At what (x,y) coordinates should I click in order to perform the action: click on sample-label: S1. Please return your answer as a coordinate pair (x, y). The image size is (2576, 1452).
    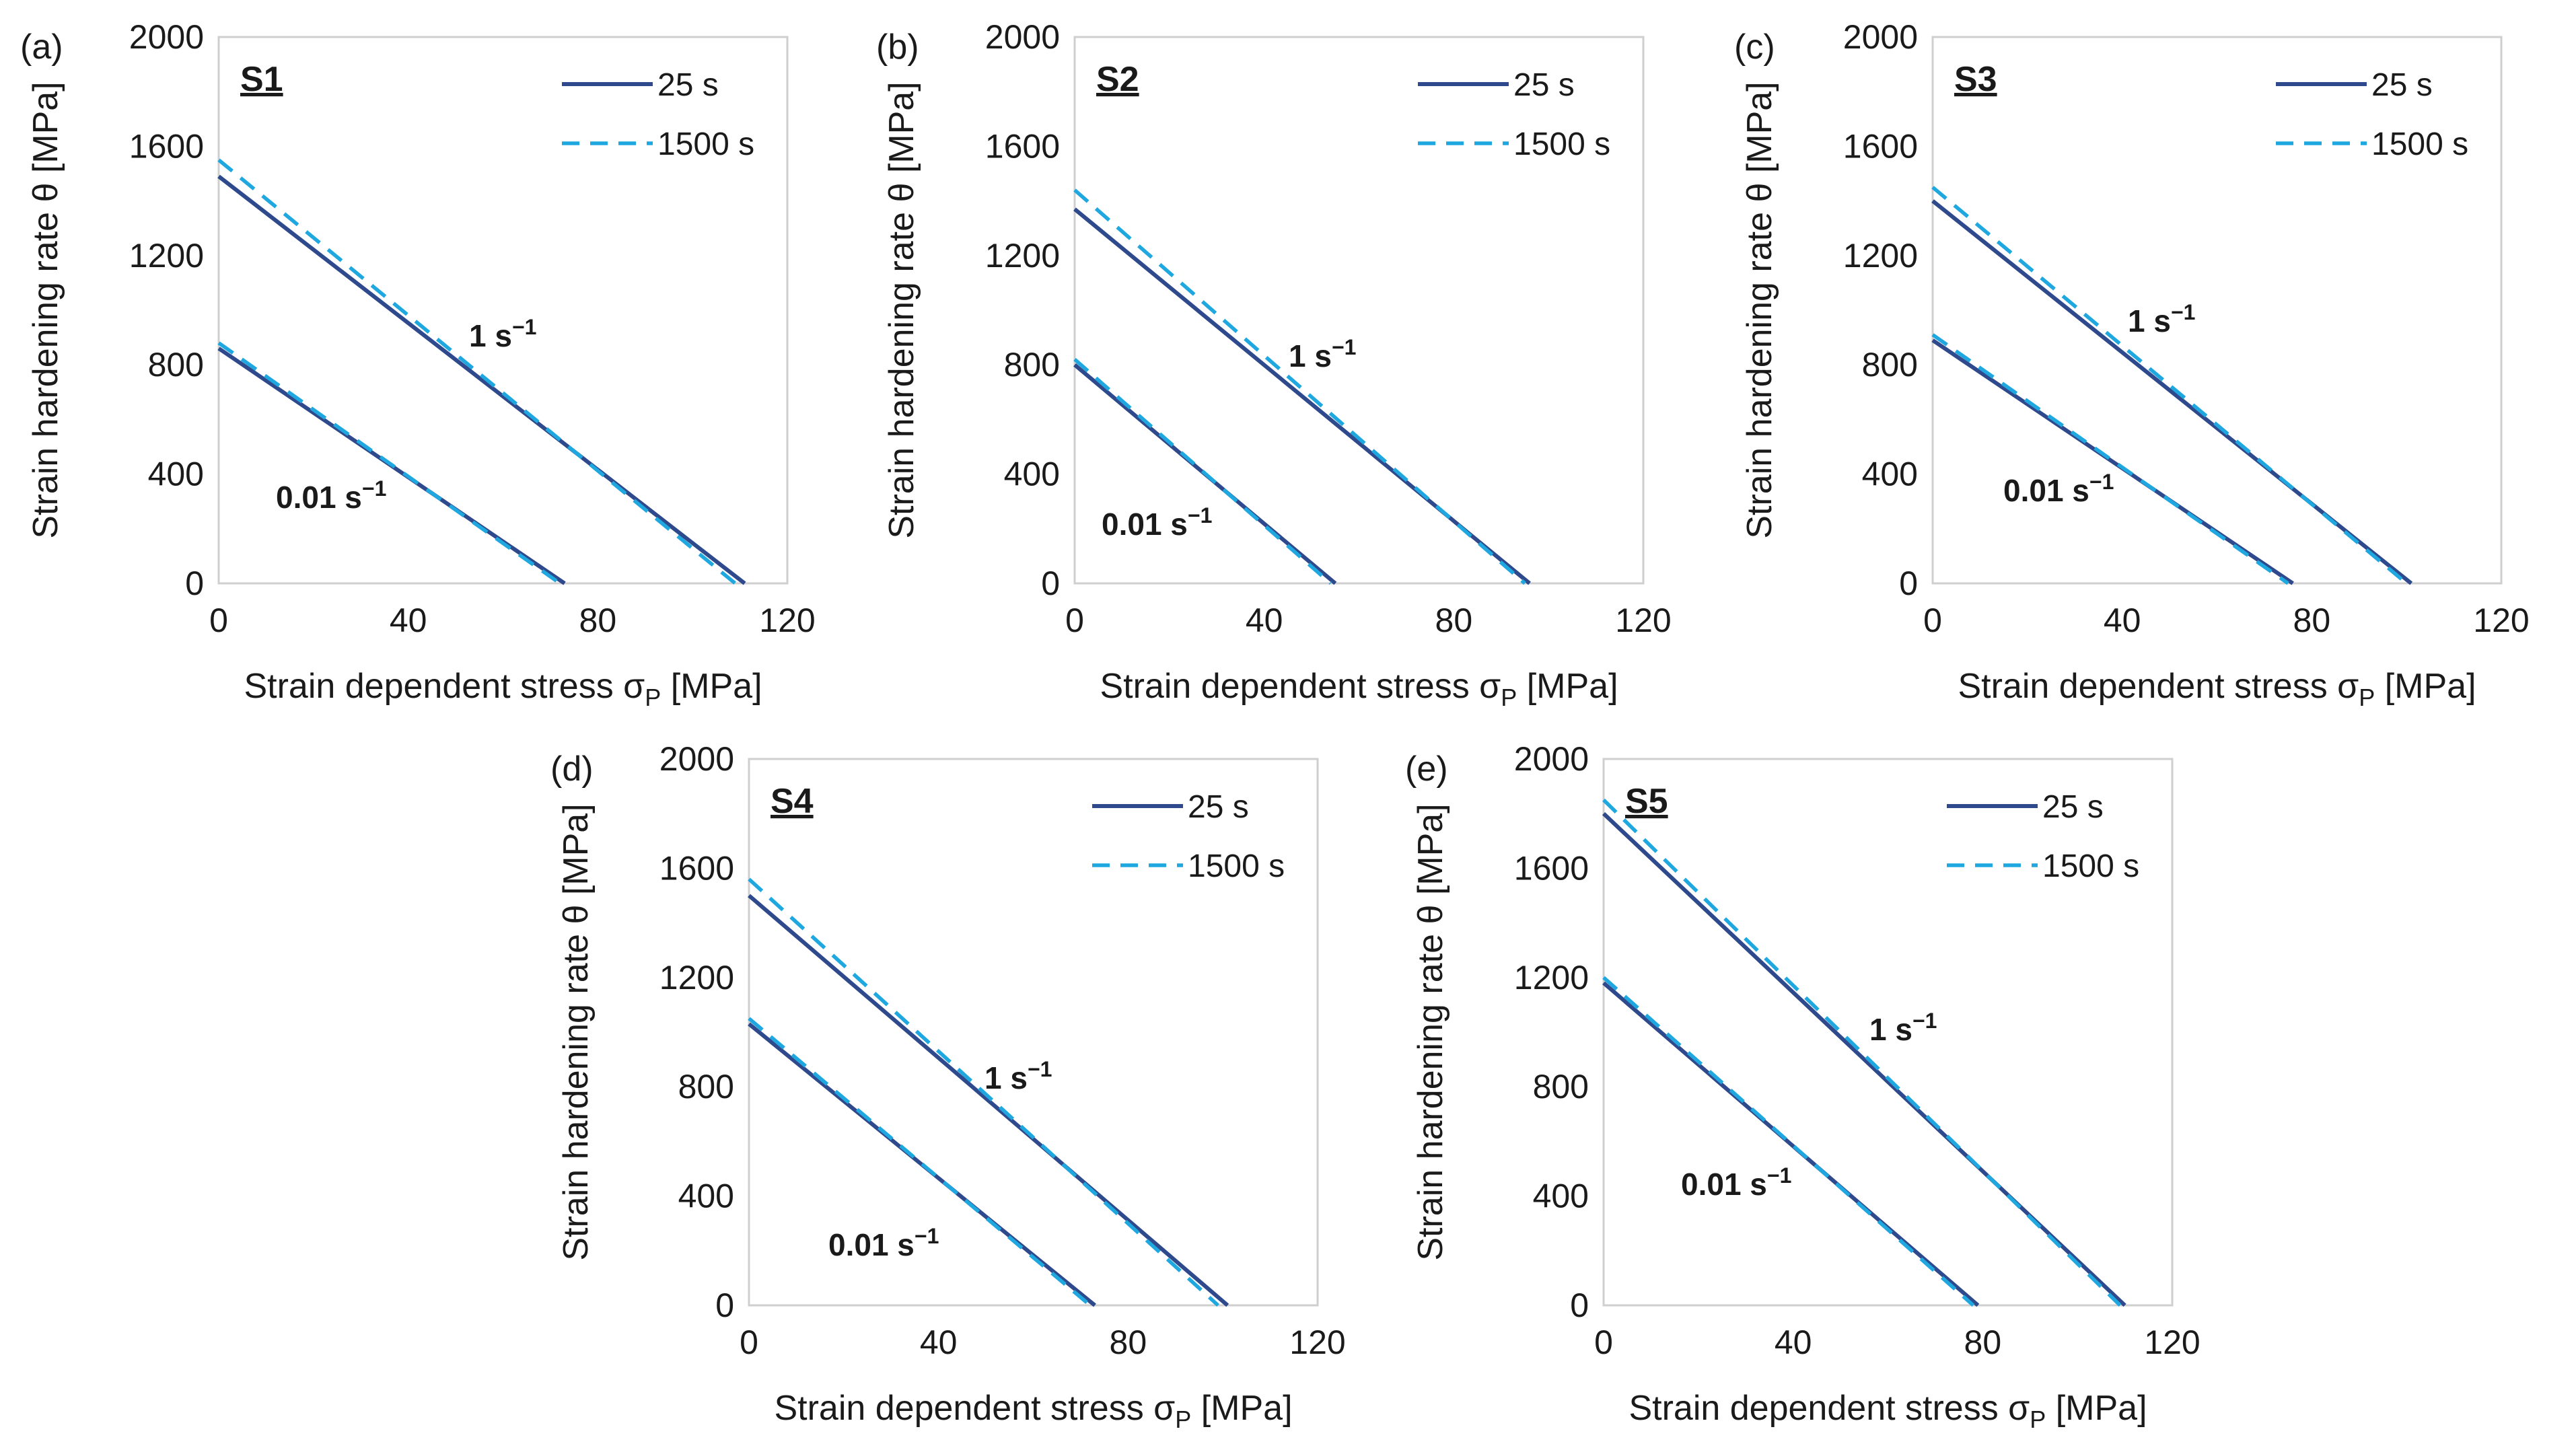
    Looking at the image, I should click on (261, 79).